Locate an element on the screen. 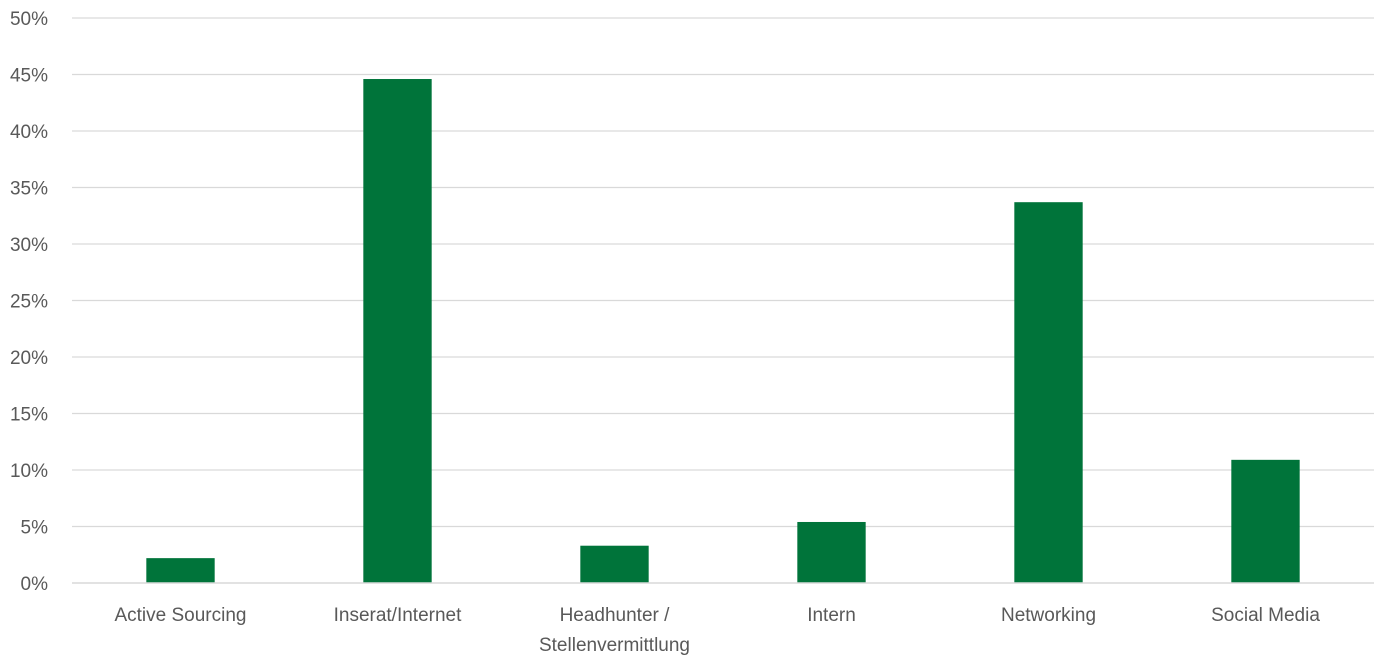 This screenshot has height=658, width=1374. x-category-label: Headhunter / is located at coordinates (615, 615).